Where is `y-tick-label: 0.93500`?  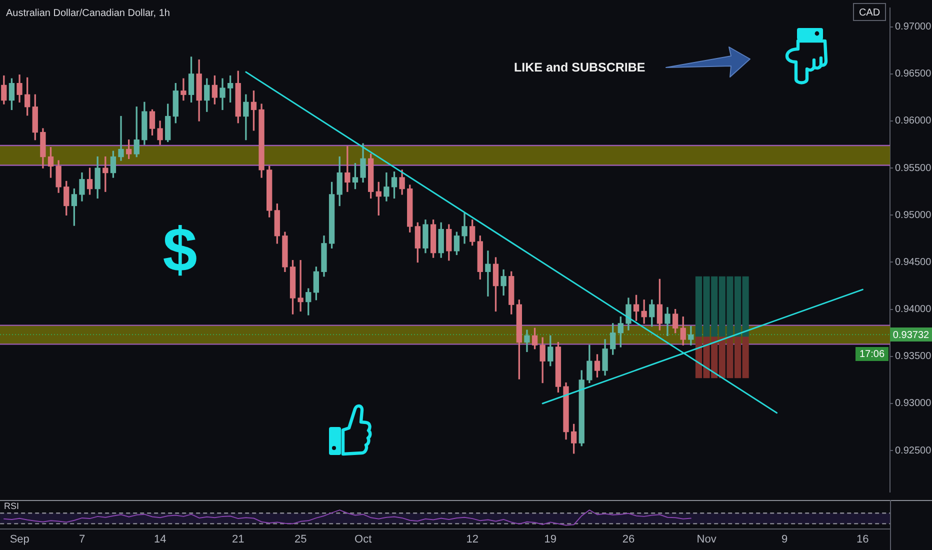 y-tick-label: 0.93500 is located at coordinates (913, 356).